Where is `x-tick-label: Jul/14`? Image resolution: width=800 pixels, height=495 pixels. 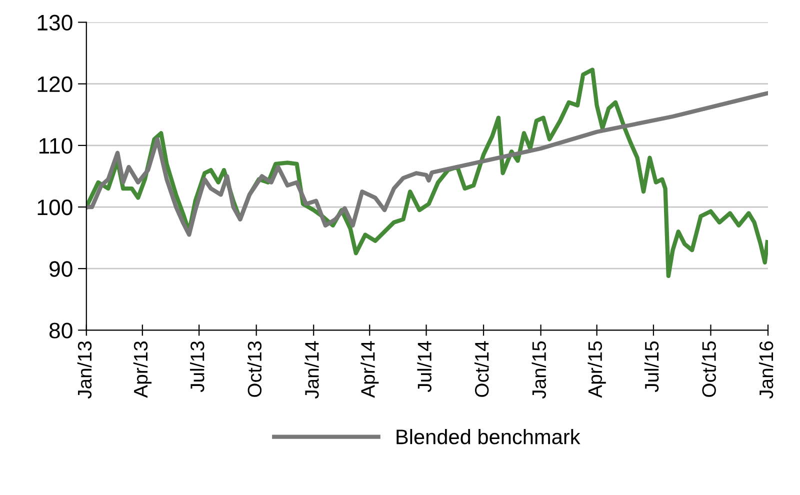 x-tick-label: Jul/14 is located at coordinates (424, 366).